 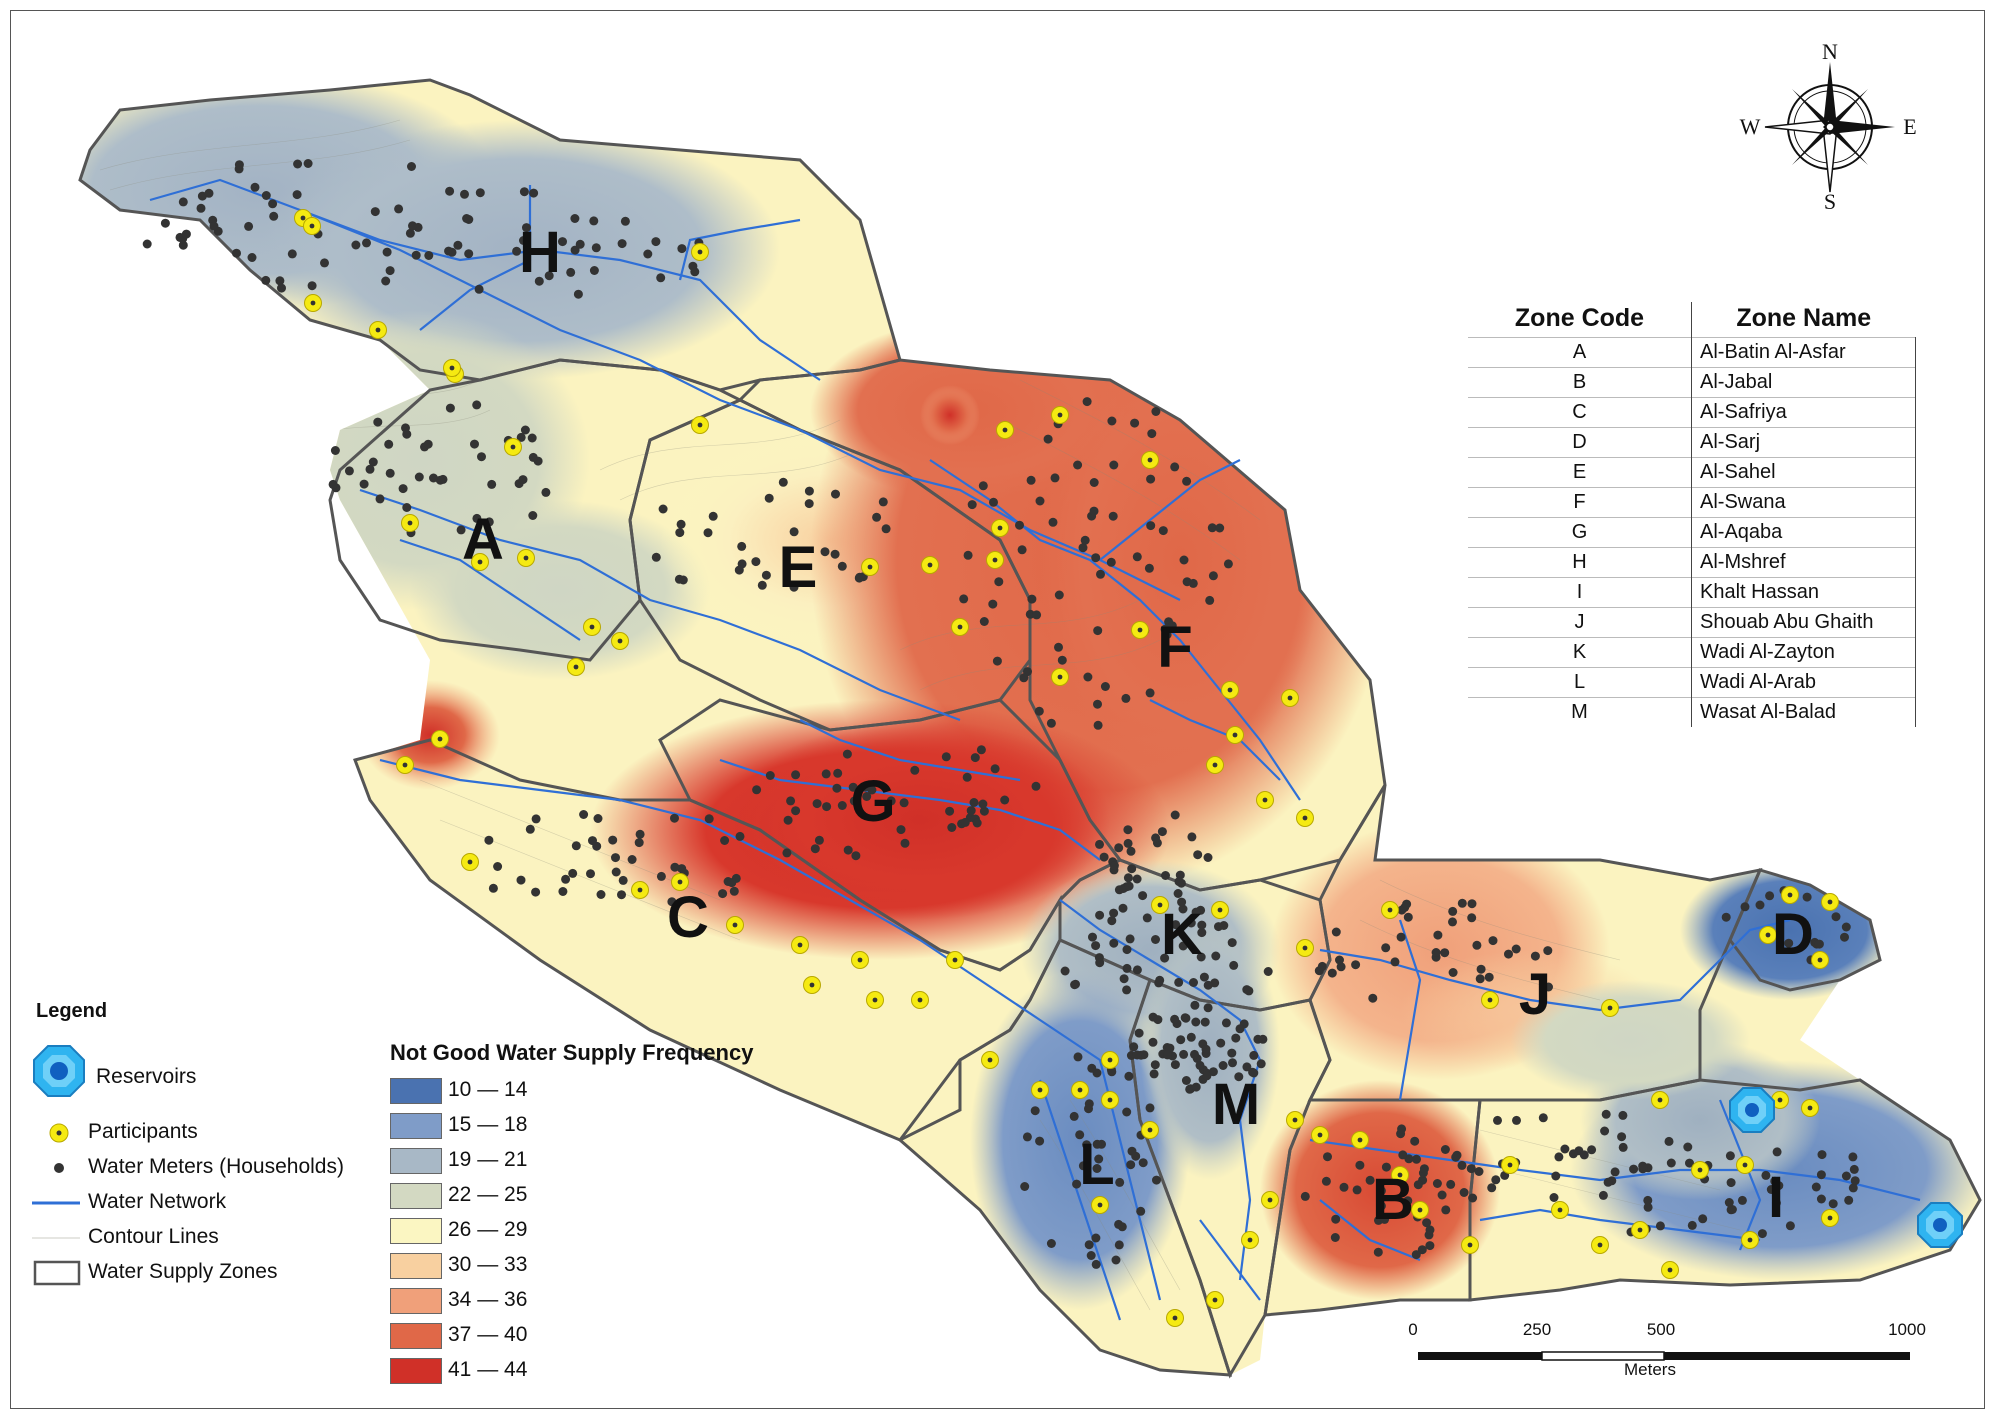 I want to click on zone-code-cell: D, so click(x=1580, y=442).